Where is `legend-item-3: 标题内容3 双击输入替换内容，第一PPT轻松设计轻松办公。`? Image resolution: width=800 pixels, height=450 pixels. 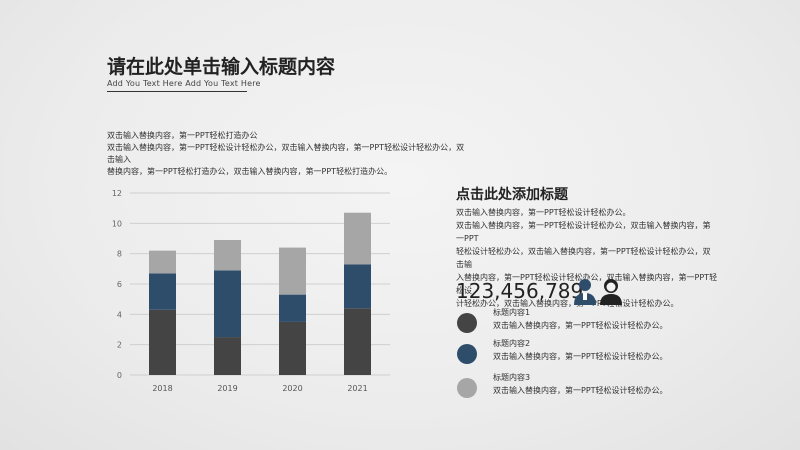 legend-item-3: 标题内容3 双击输入替换内容，第一PPT轻松设计轻松办公。 is located at coordinates (587, 389).